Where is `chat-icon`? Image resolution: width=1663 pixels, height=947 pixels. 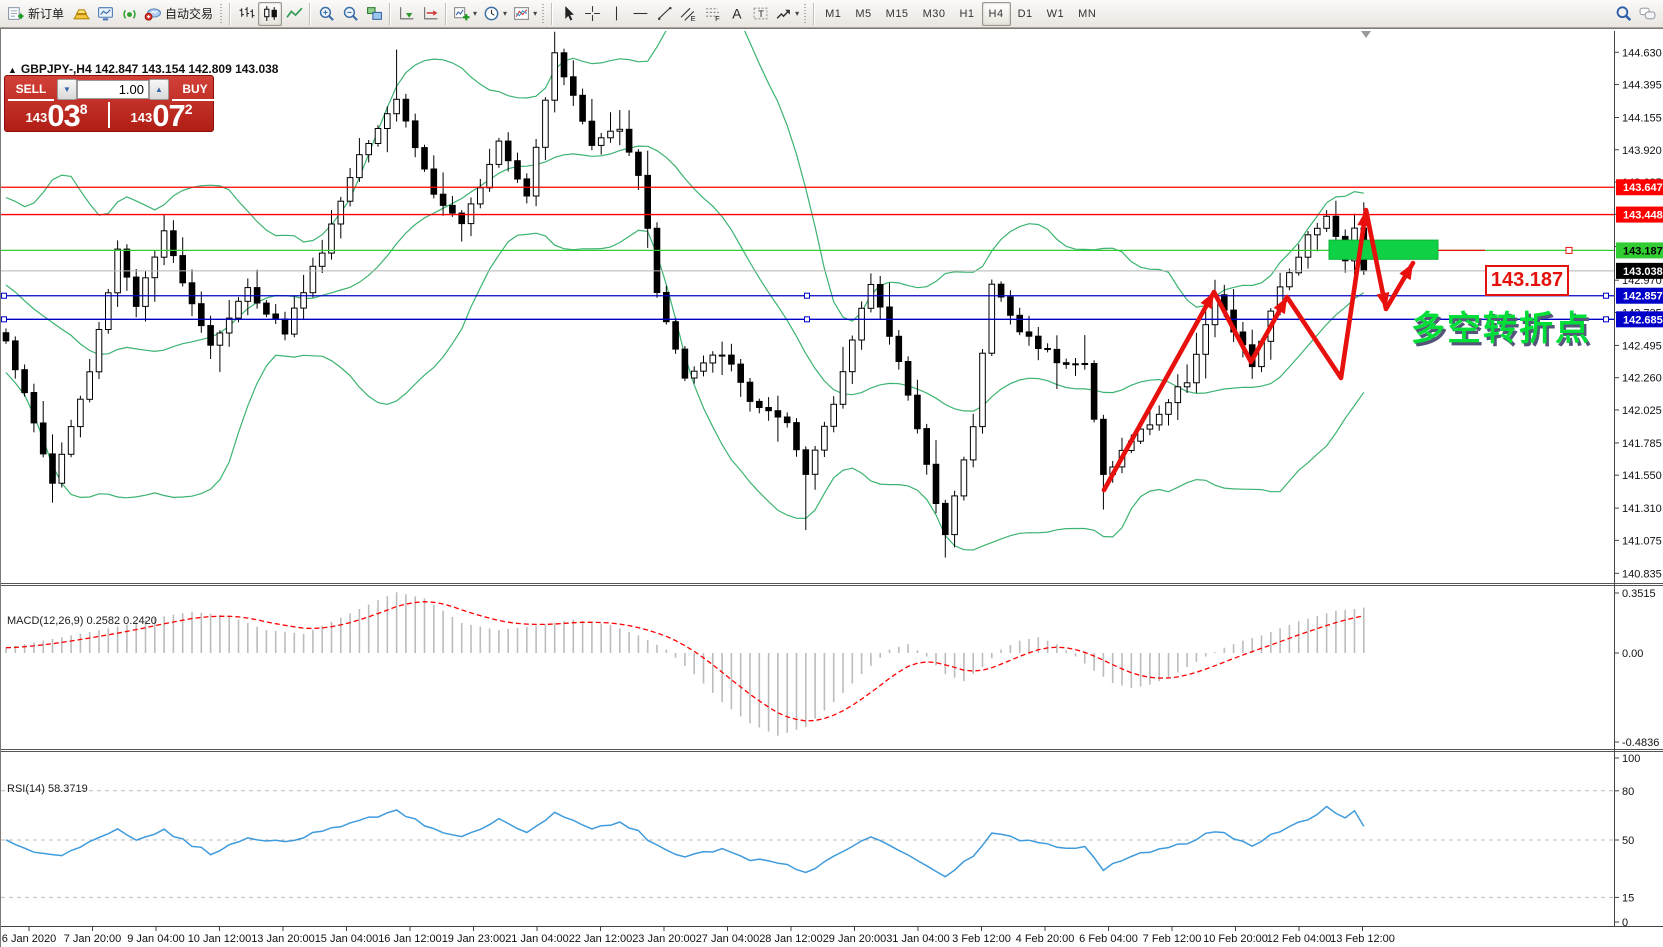
chat-icon is located at coordinates (1647, 13).